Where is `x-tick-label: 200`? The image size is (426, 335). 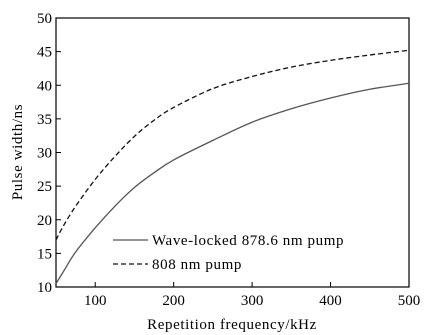 x-tick-label: 200 is located at coordinates (173, 301).